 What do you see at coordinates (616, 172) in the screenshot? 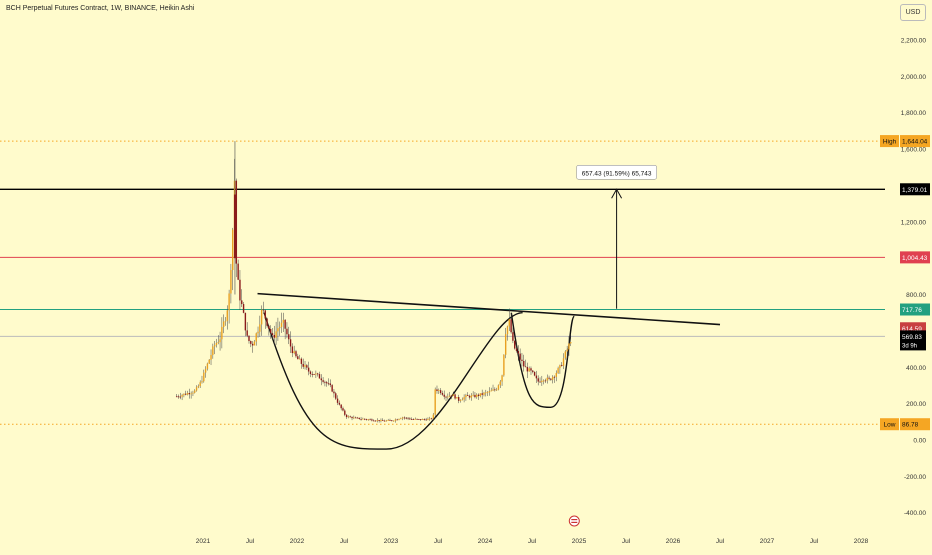
I see `measure-label-box` at bounding box center [616, 172].